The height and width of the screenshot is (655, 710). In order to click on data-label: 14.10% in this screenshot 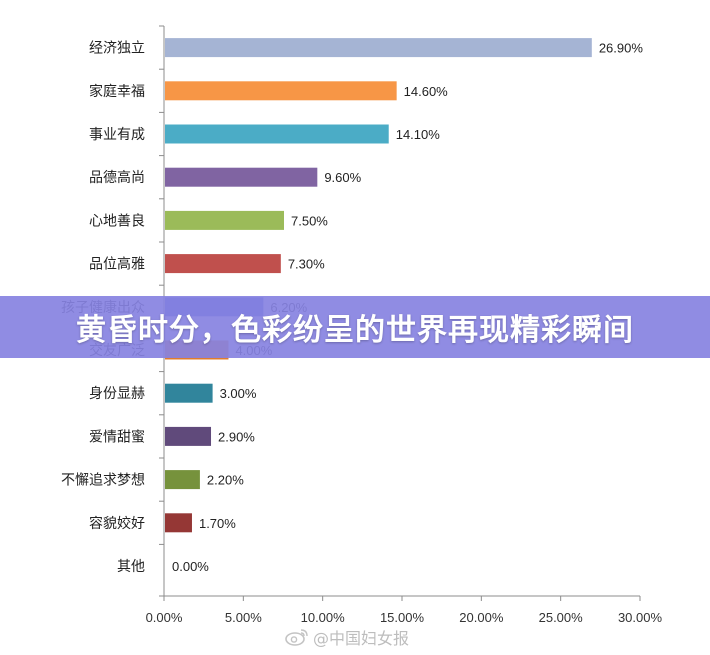, I will do `click(418, 134)`.